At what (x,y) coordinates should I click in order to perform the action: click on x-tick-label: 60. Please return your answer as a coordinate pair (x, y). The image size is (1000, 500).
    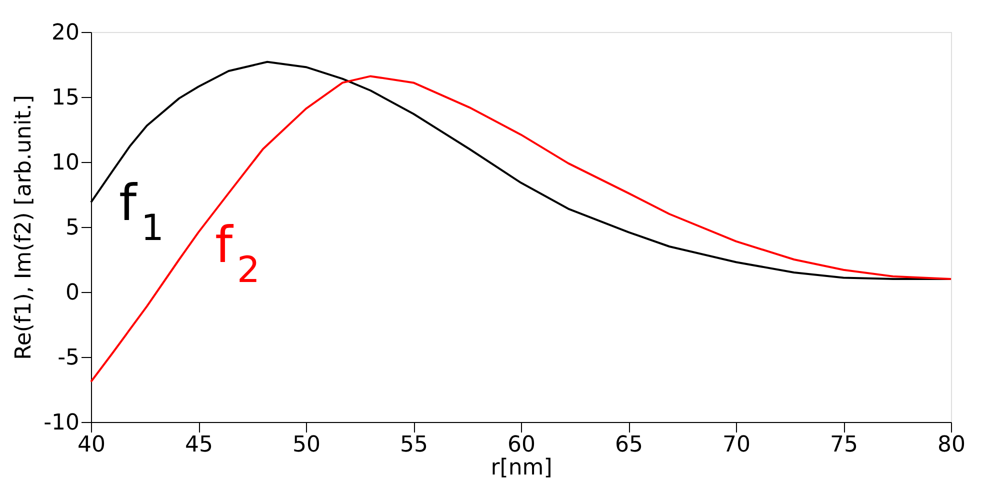
    Looking at the image, I should click on (522, 445).